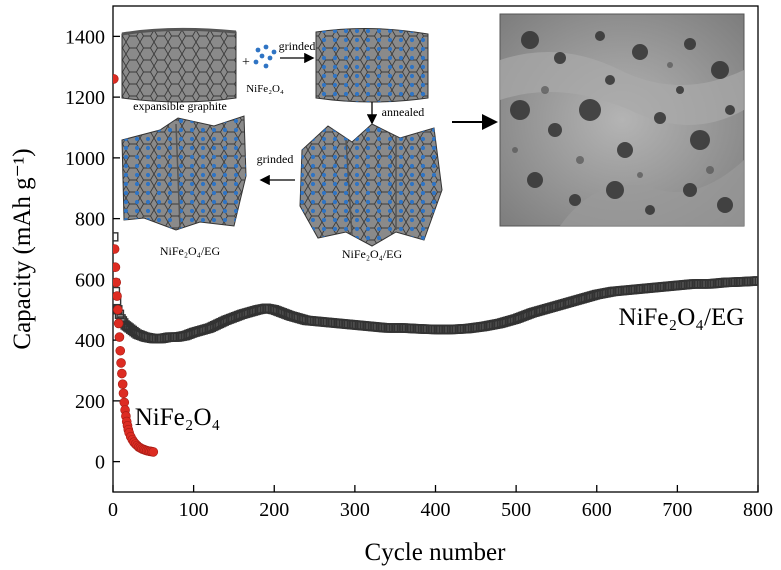 Image resolution: width=781 pixels, height=570 pixels. Describe the element at coordinates (758, 510) in the screenshot. I see `x-tick-label: 800` at that location.